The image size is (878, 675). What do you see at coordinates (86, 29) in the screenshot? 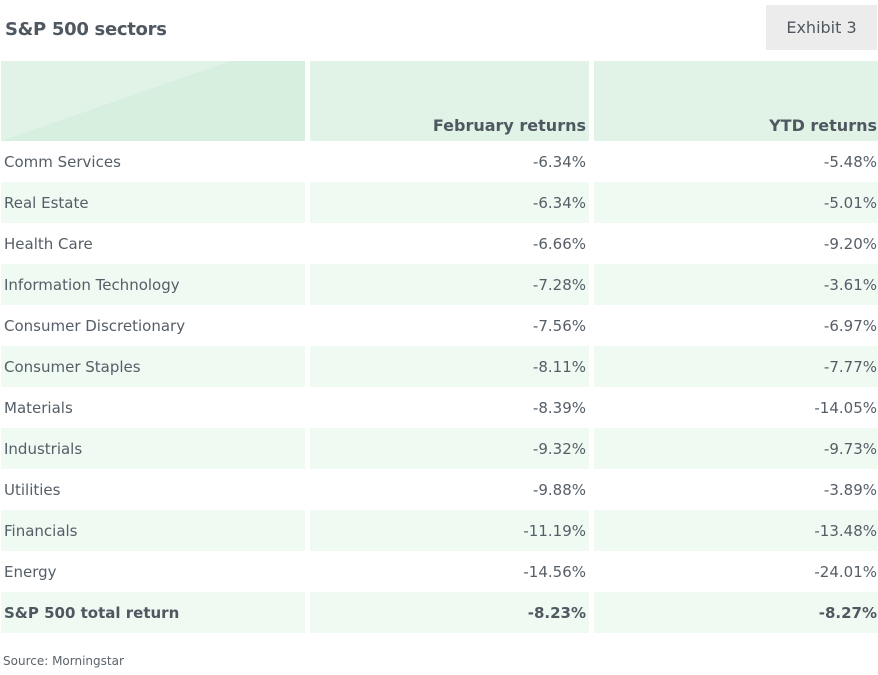
I see `page-title: S&P 500 sectors` at bounding box center [86, 29].